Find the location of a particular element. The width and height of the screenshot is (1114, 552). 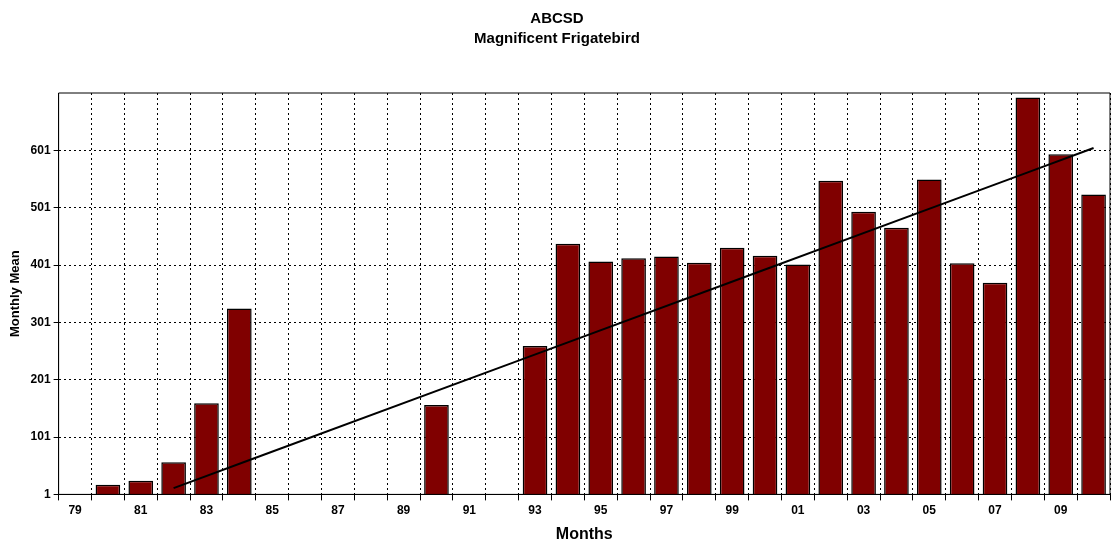

y-tick-label: 201 is located at coordinates (40, 379).